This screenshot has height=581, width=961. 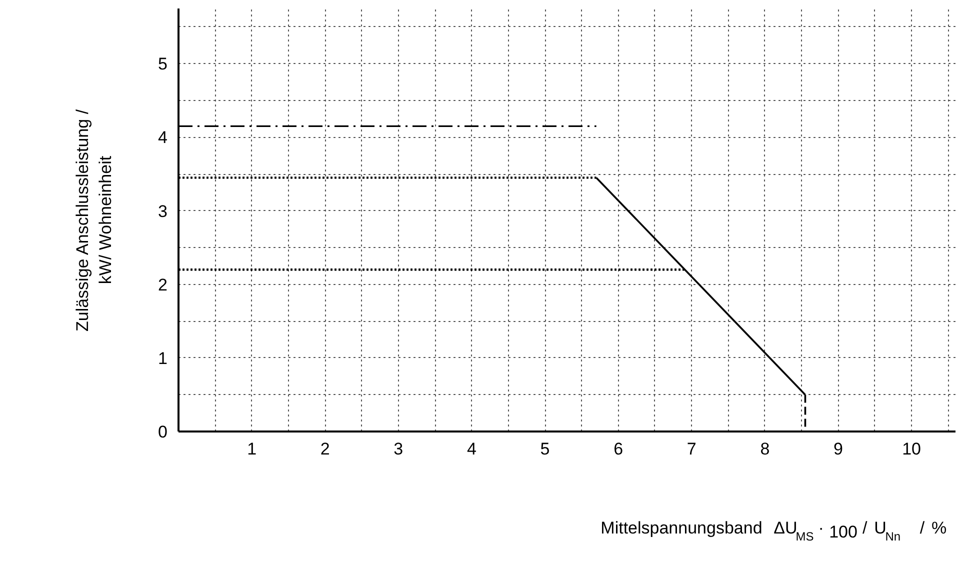 I want to click on y-tick-label: 4, so click(x=163, y=138).